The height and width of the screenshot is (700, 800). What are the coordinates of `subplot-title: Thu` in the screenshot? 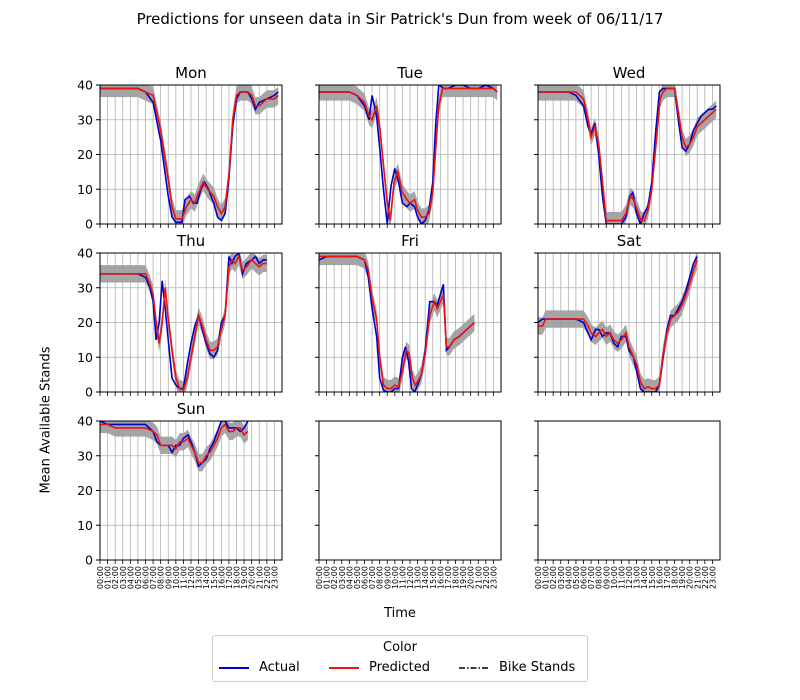 It's located at (190, 241).